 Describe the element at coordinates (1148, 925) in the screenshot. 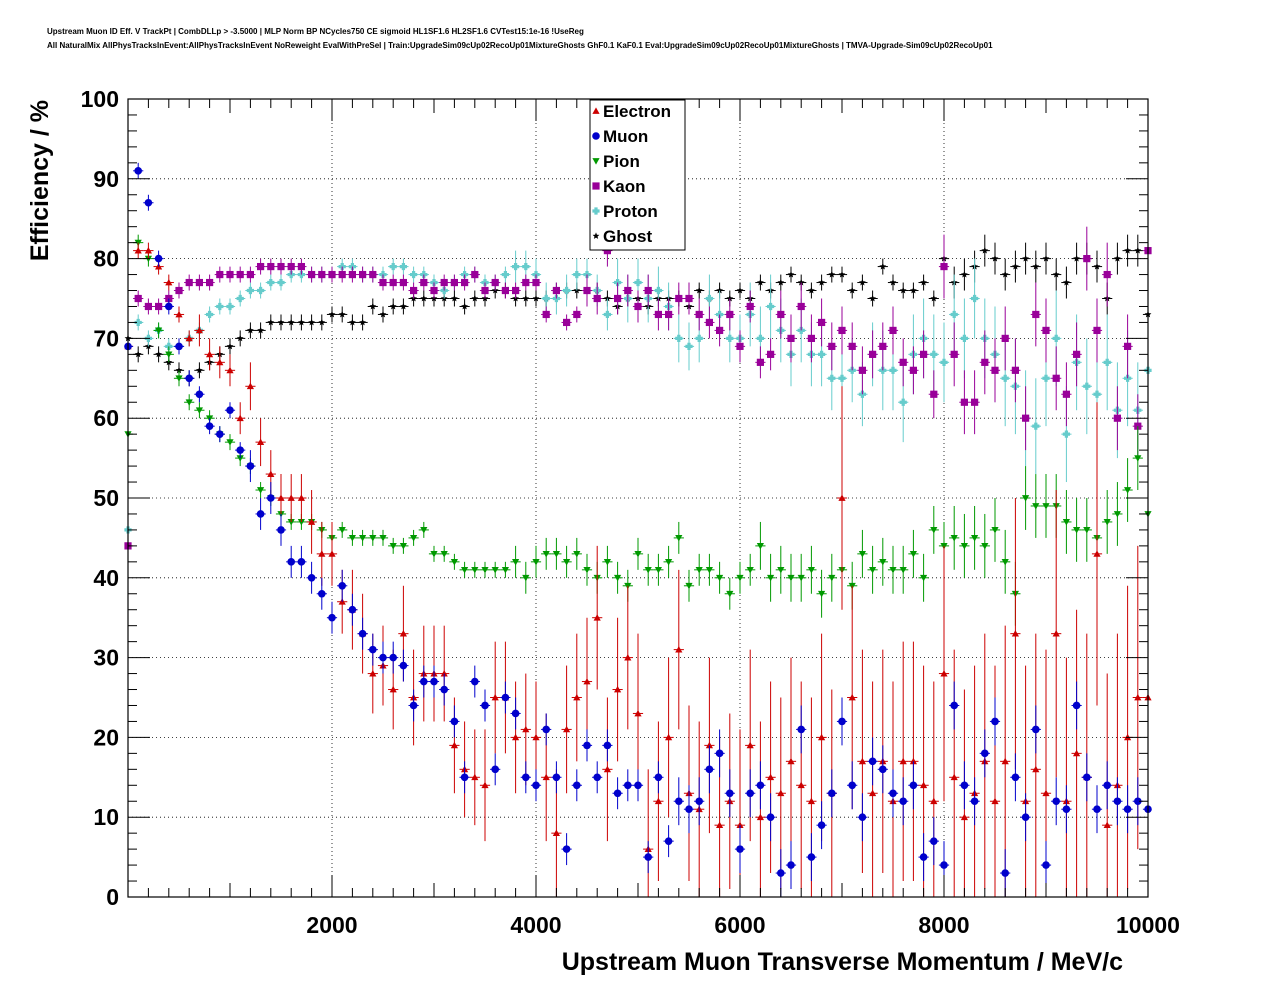

I see `x-tick-label: 10000` at that location.